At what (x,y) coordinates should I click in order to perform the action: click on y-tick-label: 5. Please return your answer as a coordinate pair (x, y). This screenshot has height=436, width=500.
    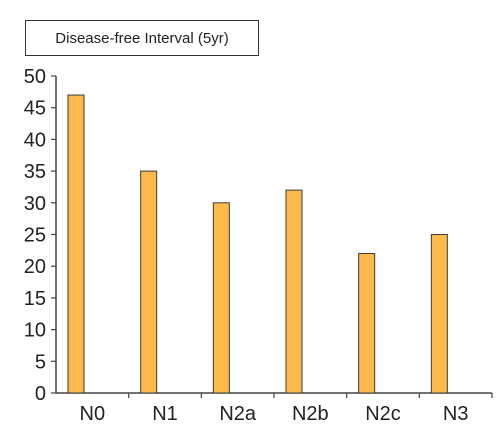
    Looking at the image, I should click on (40, 362).